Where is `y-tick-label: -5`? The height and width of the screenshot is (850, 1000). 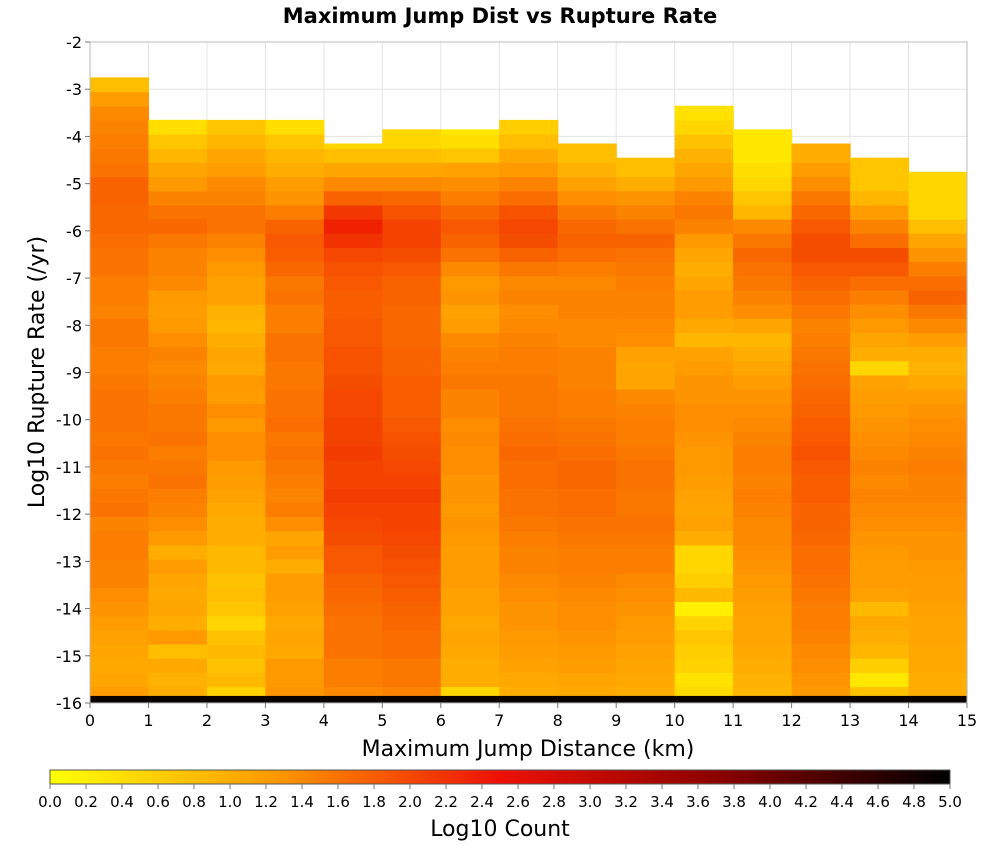 y-tick-label: -5 is located at coordinates (74, 184).